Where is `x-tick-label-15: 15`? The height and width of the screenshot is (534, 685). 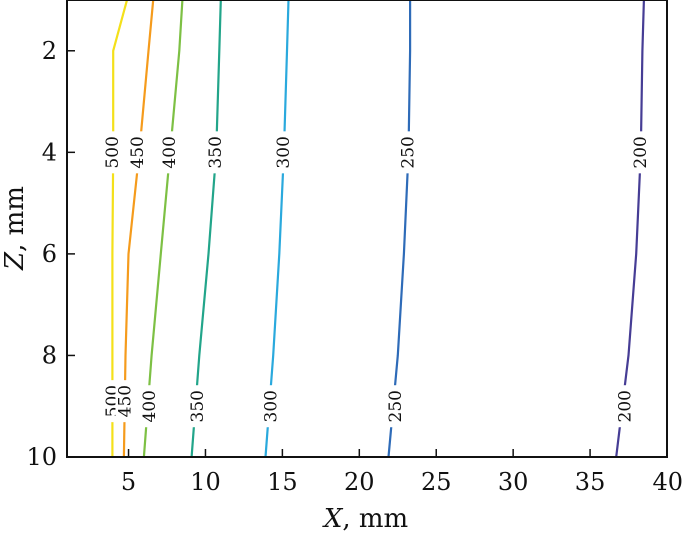 x-tick-label-15: 15 is located at coordinates (282, 482).